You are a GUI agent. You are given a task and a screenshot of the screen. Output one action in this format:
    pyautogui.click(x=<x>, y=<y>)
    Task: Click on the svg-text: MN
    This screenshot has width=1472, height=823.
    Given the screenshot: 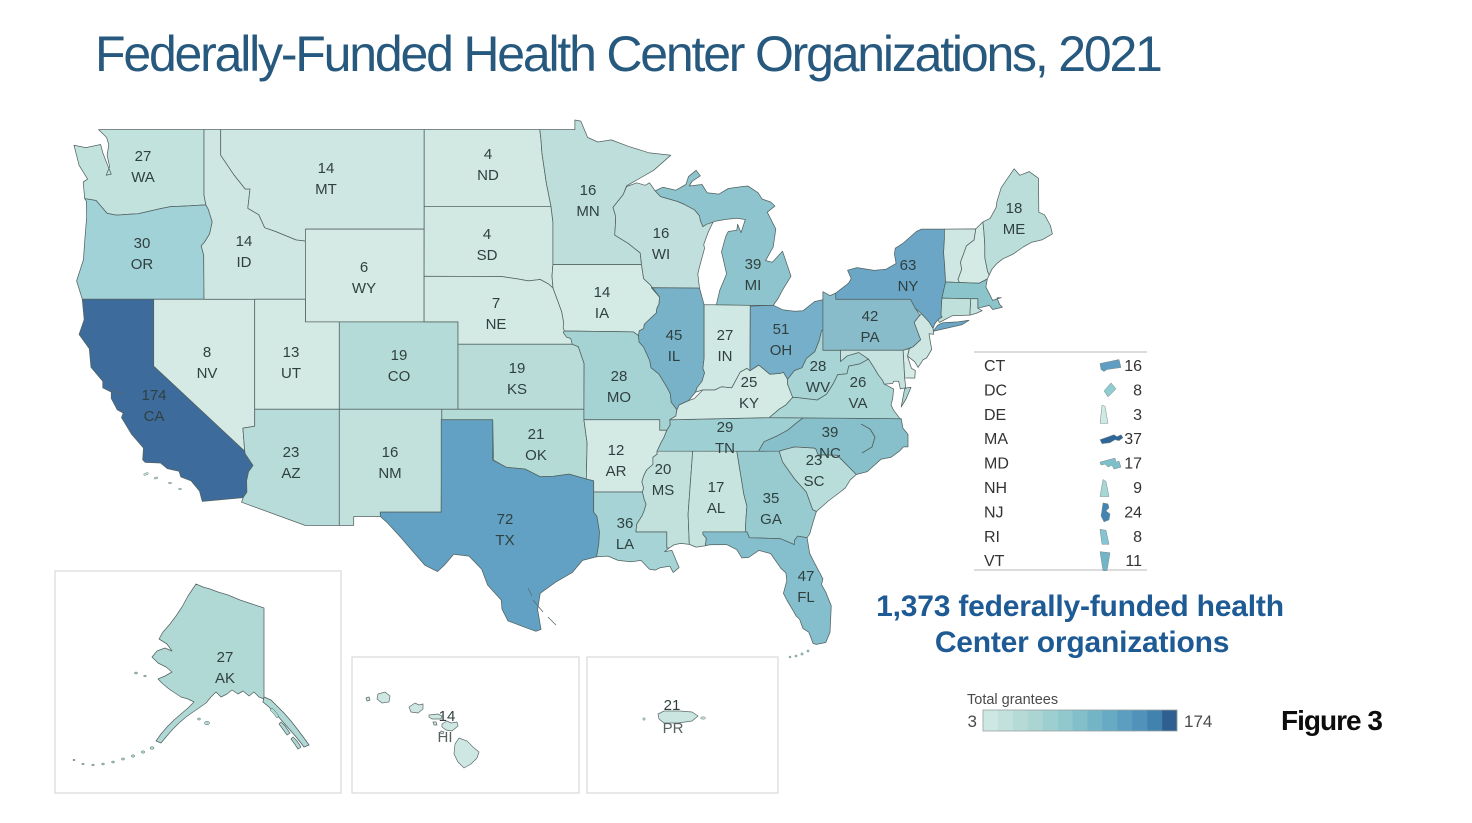 What is the action you would take?
    pyautogui.click(x=587, y=211)
    